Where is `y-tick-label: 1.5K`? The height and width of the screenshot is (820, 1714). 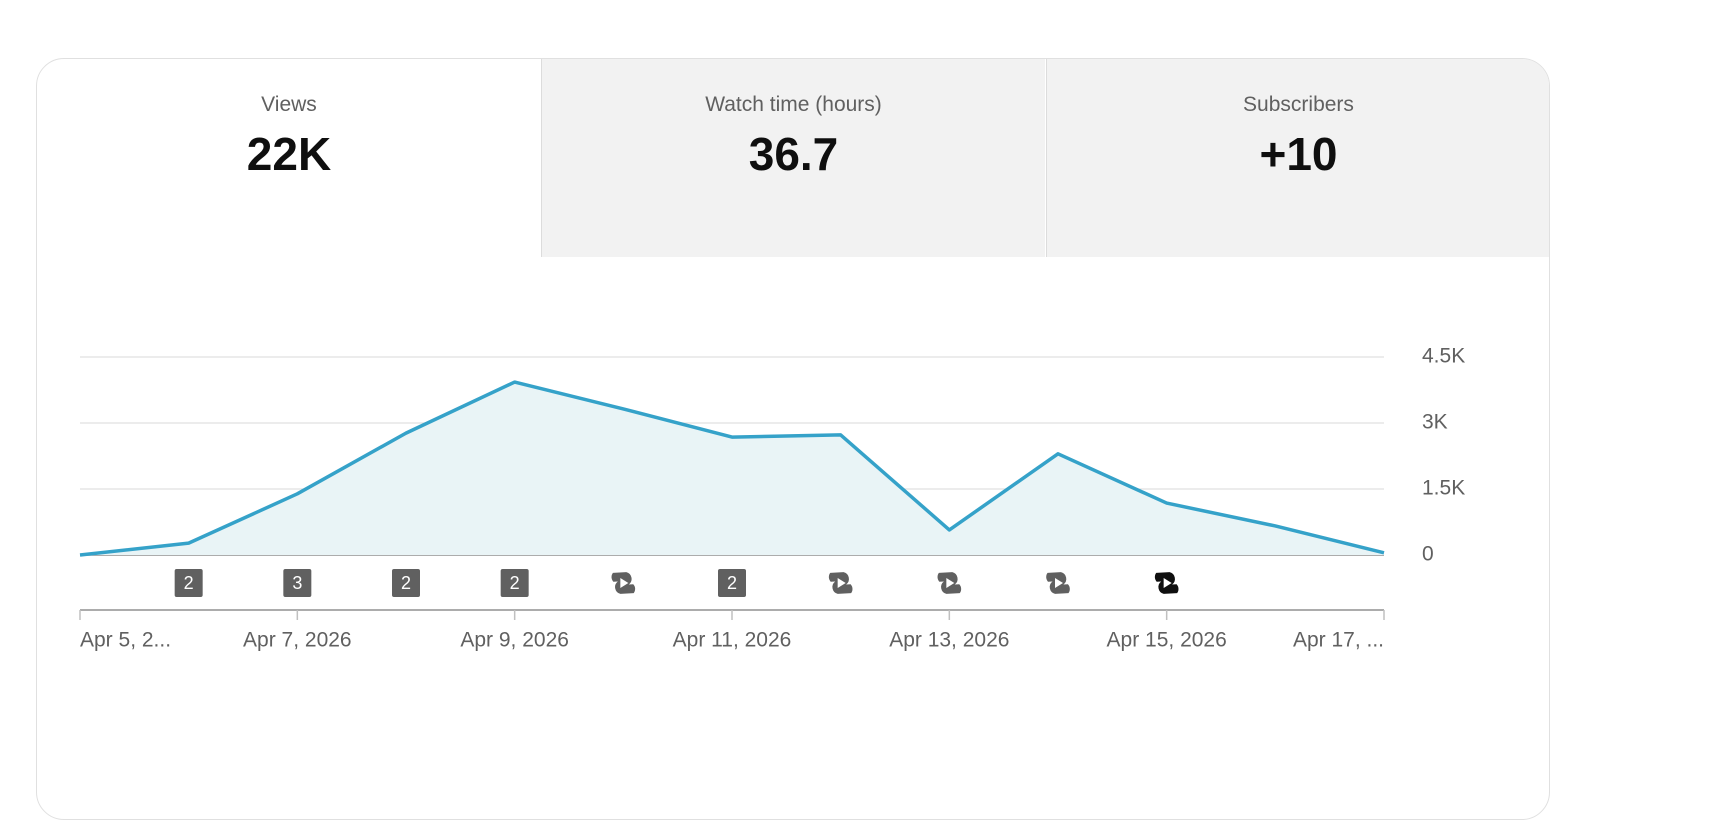 y-tick-label: 1.5K is located at coordinates (1443, 488).